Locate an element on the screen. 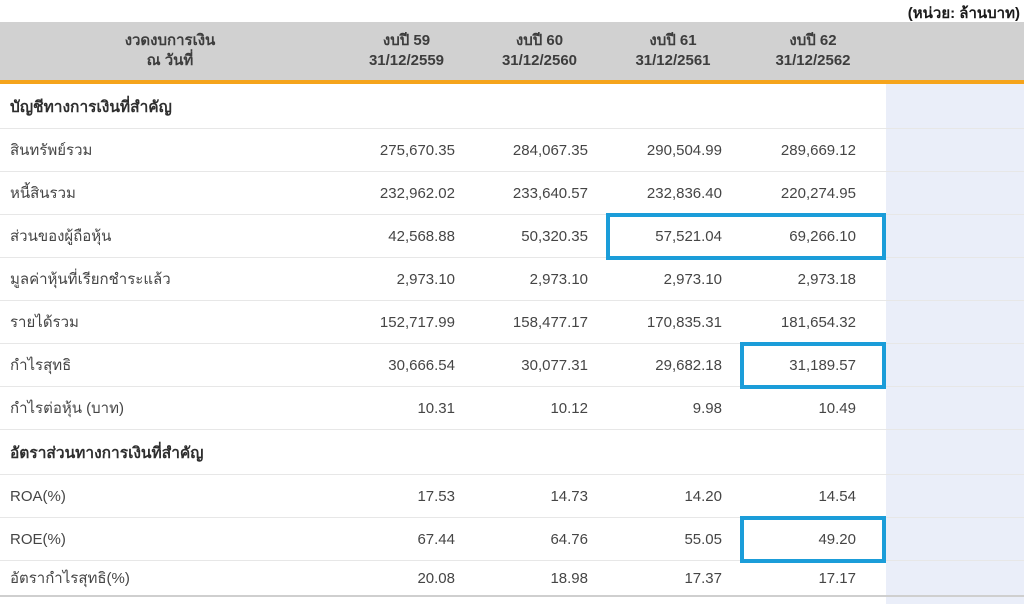 The width and height of the screenshot is (1024, 604). column-header-date: 31/12/2561 is located at coordinates (673, 60).